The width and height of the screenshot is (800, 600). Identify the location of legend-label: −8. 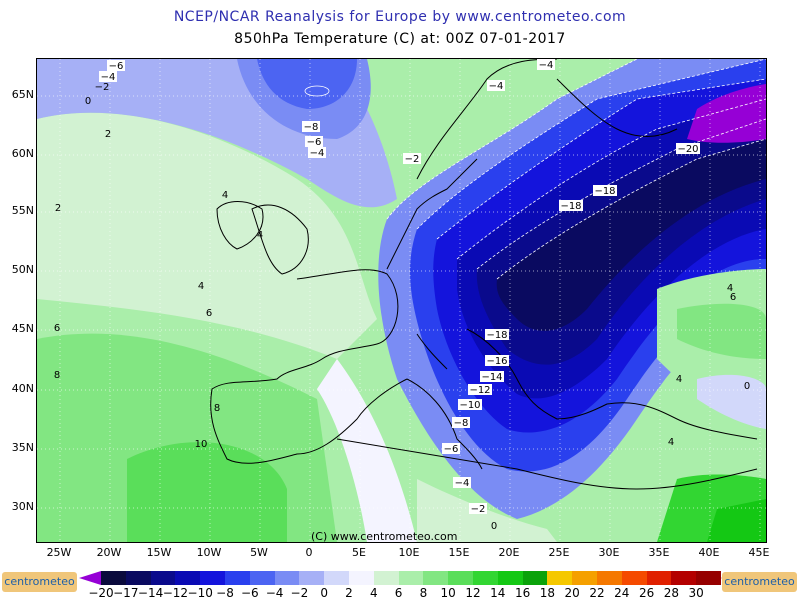
(225, 593).